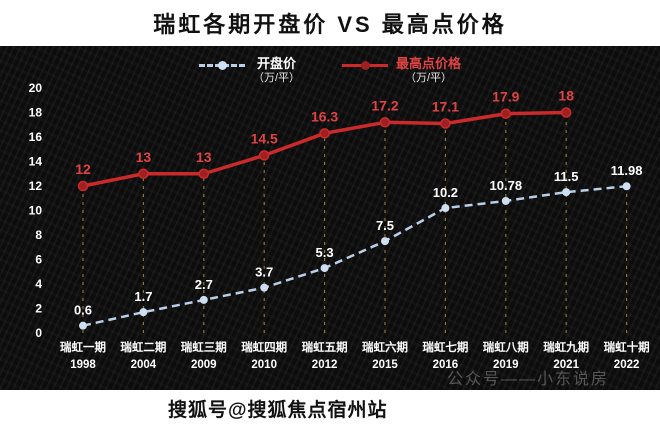 This screenshot has width=660, height=427. Describe the element at coordinates (83, 169) in the screenshot. I see `peak-price-label: 12` at that location.